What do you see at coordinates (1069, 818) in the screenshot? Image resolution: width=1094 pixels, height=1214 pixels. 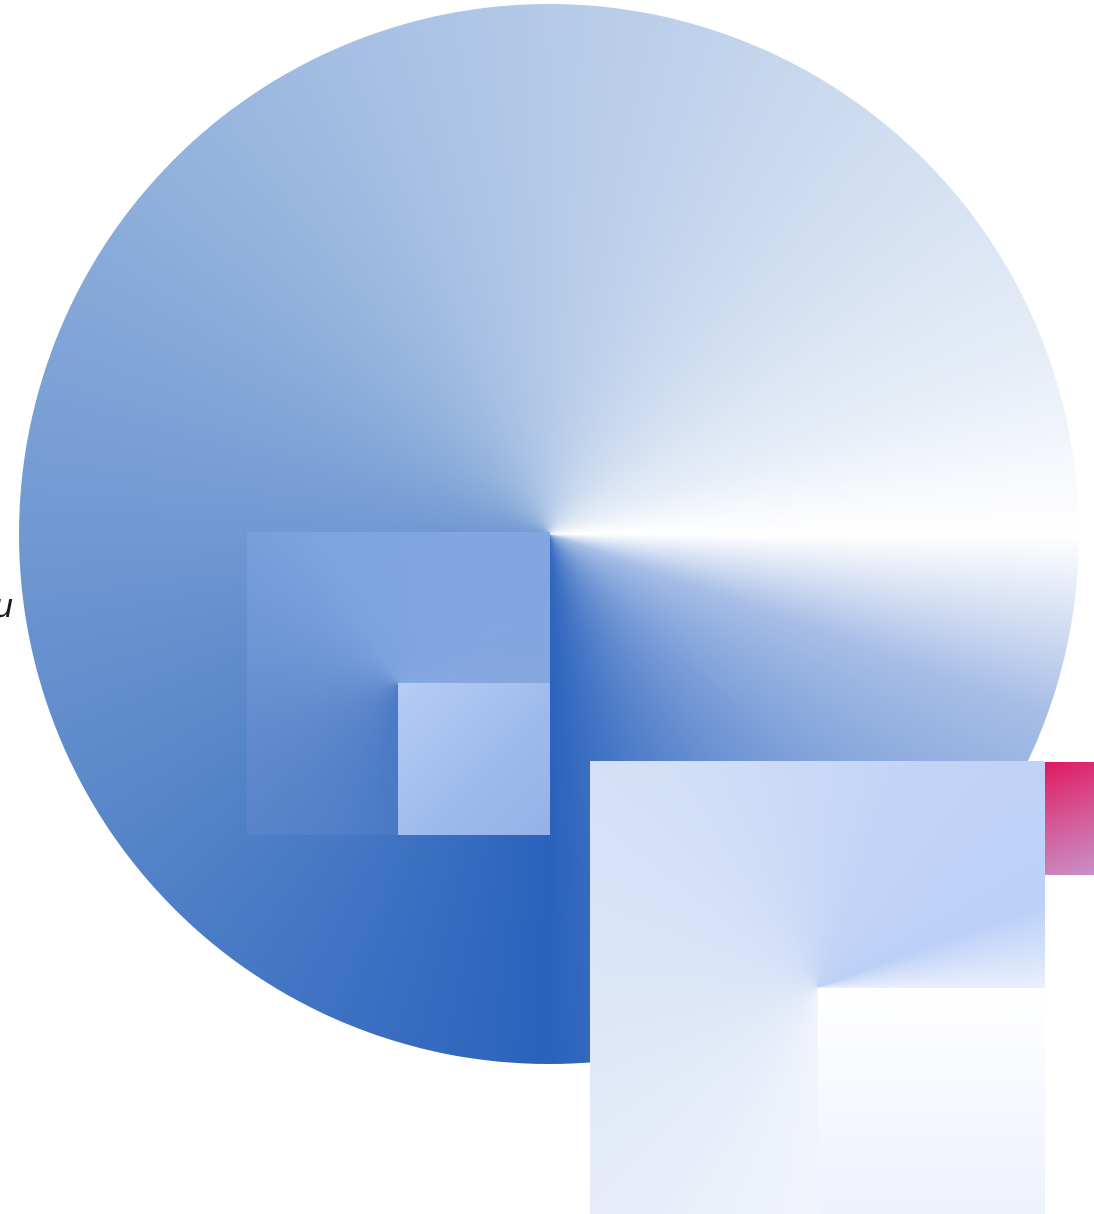 I see `pink-accent-block` at bounding box center [1069, 818].